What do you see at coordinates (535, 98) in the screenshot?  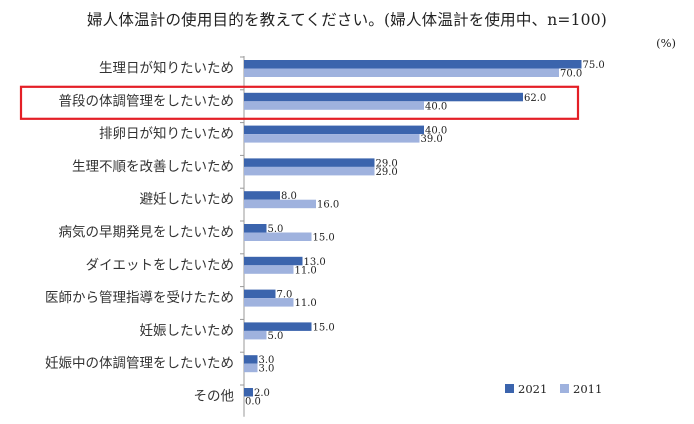 I see `data-label-2021: 62.0` at bounding box center [535, 98].